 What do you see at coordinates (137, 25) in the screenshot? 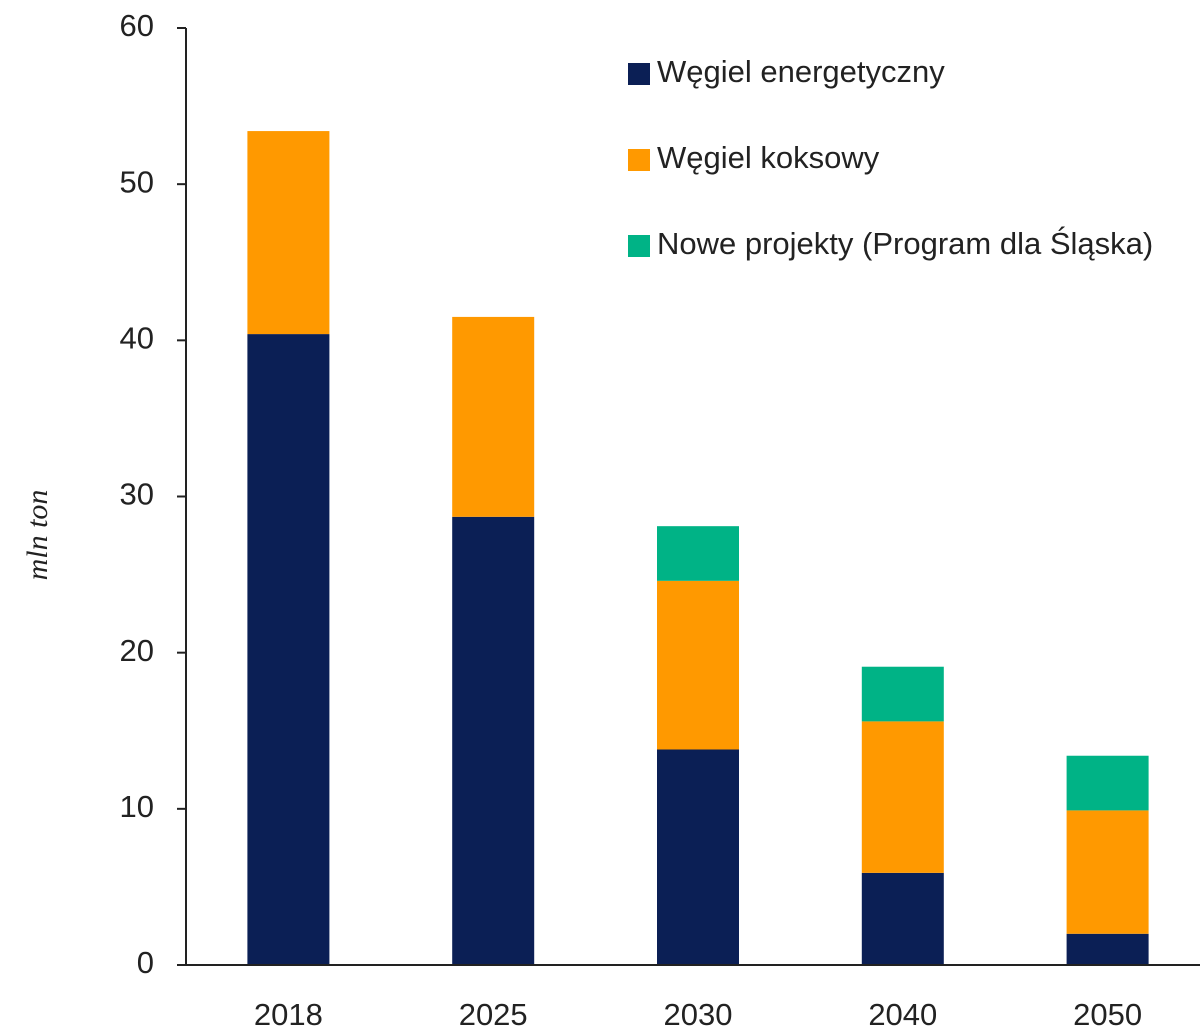
I see `y-tick-label: 60` at bounding box center [137, 25].